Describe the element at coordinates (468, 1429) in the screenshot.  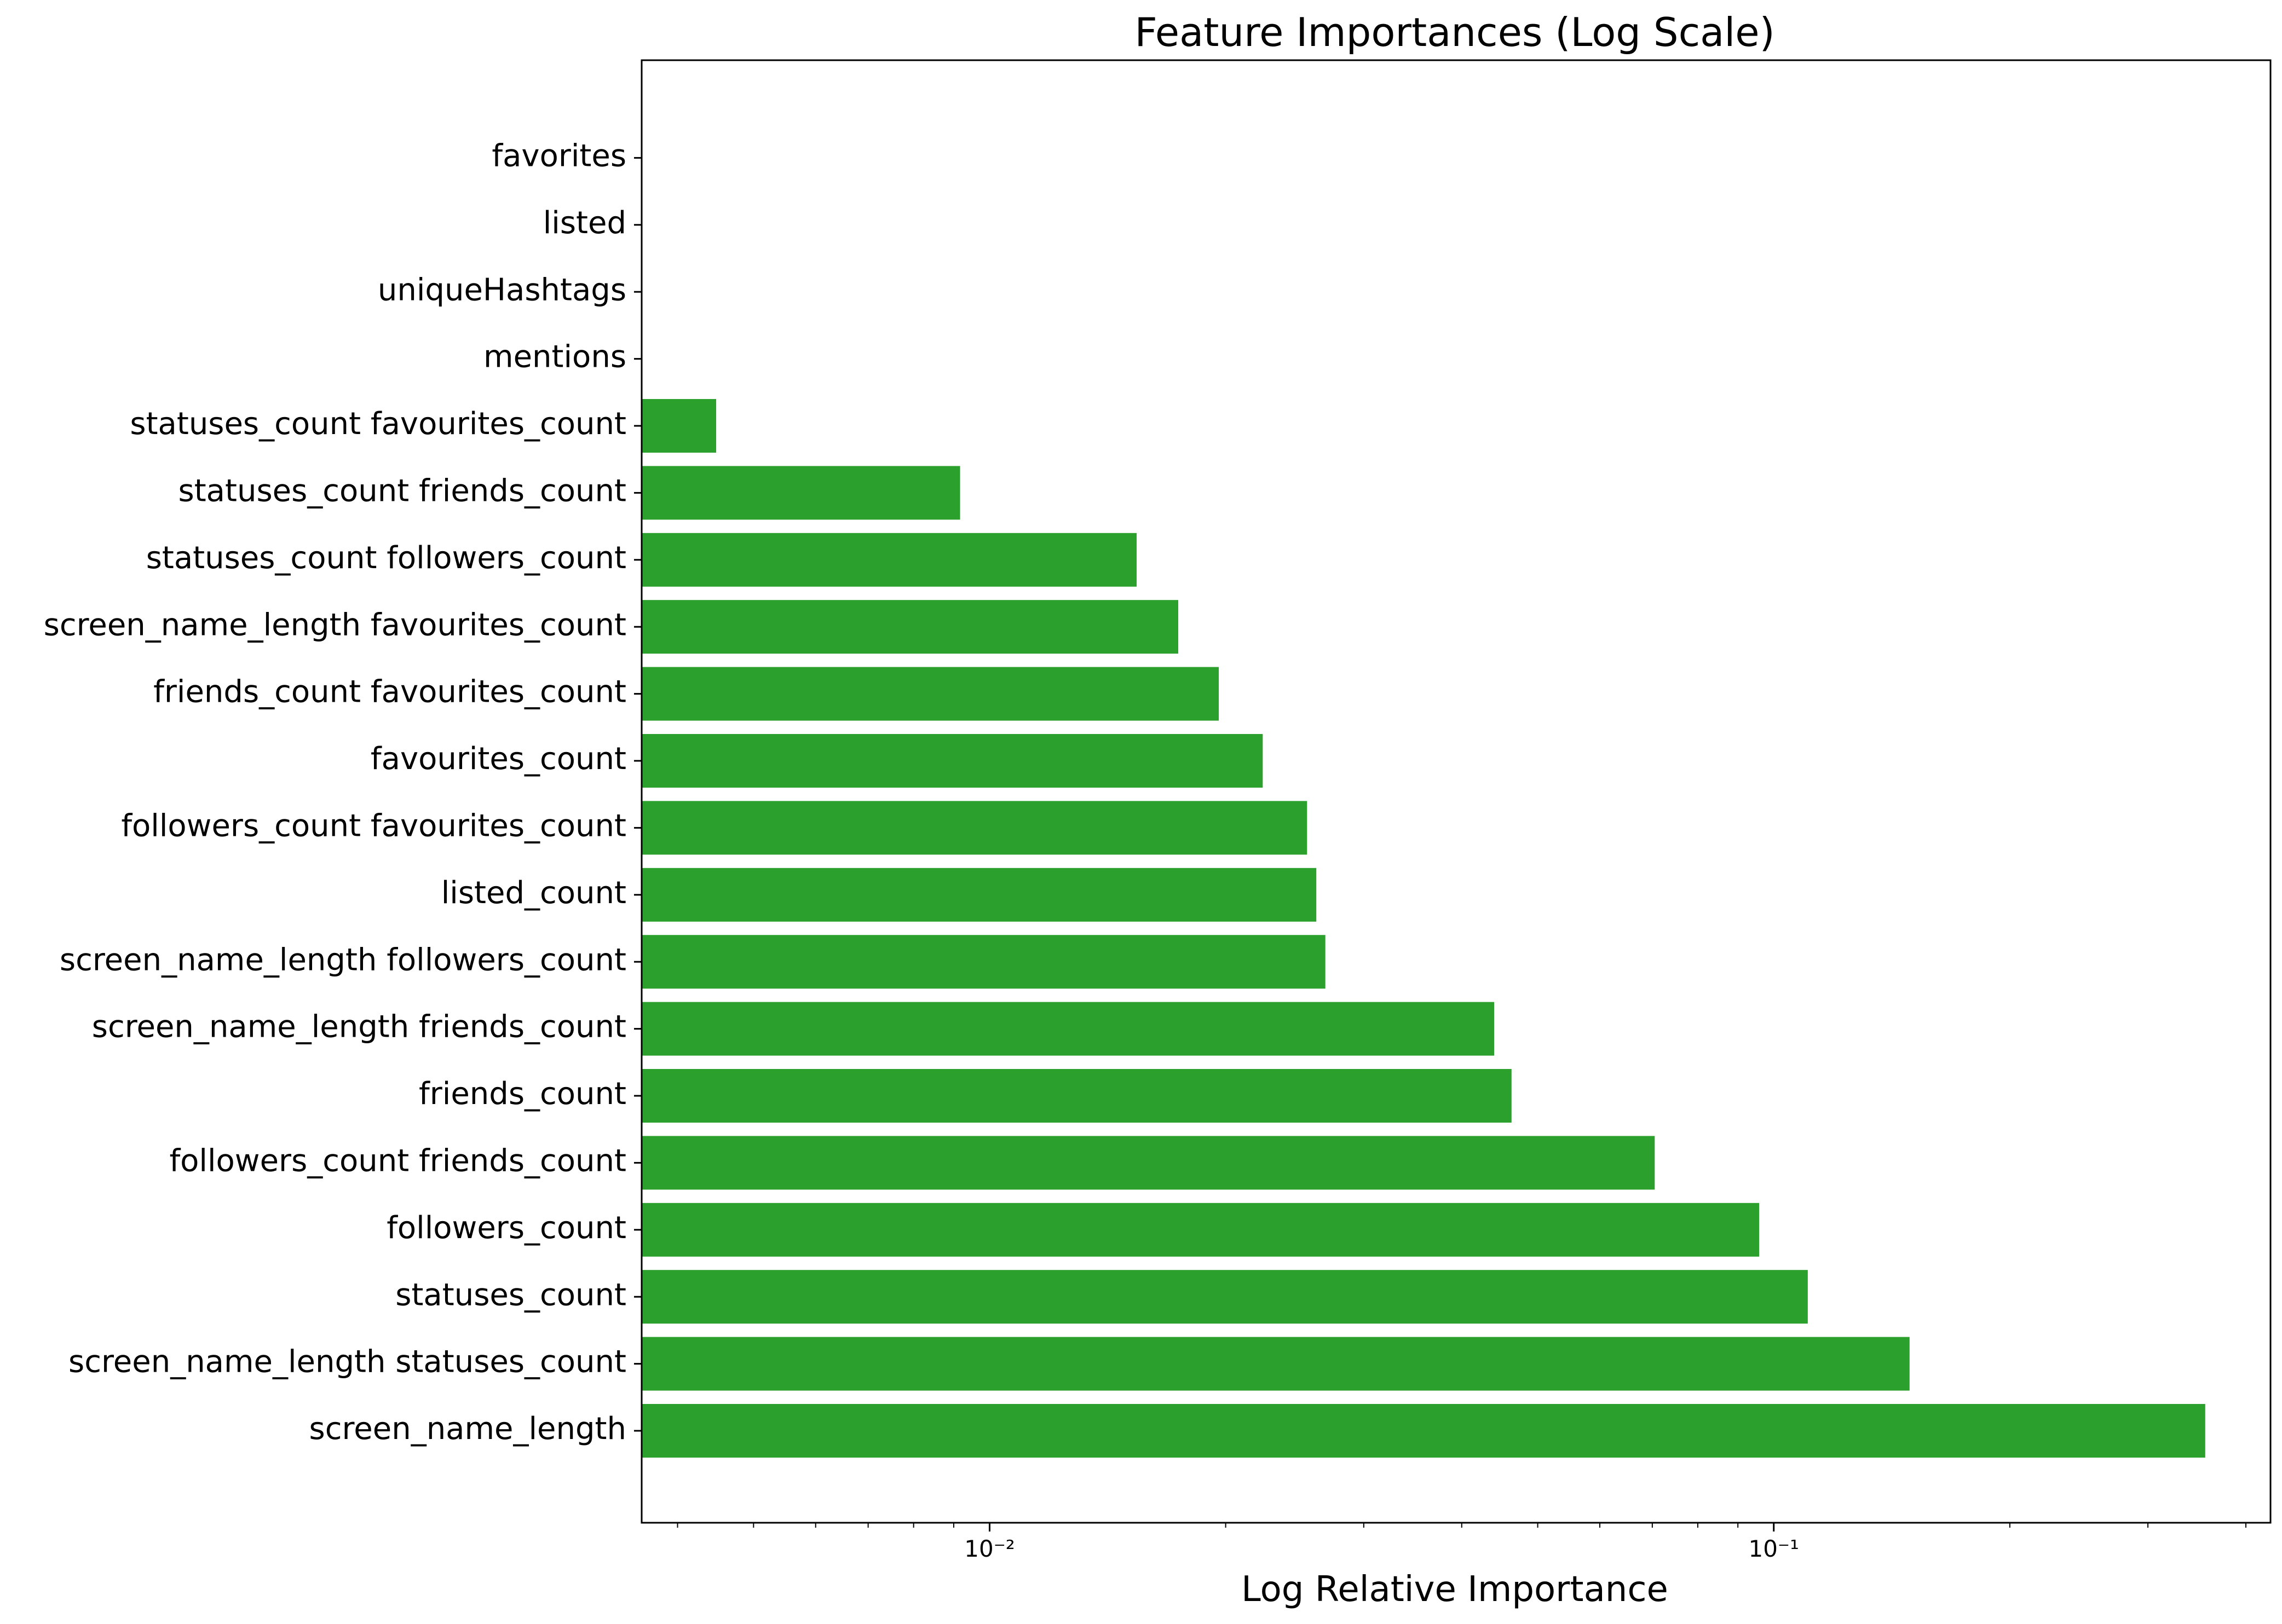
I see `y-tick-label-0: screen_name_length` at that location.